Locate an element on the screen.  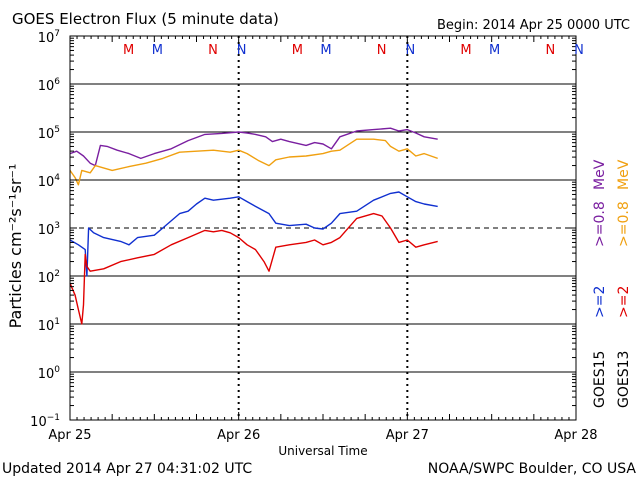
x-tick-label: Apr 26 is located at coordinates (238, 435).